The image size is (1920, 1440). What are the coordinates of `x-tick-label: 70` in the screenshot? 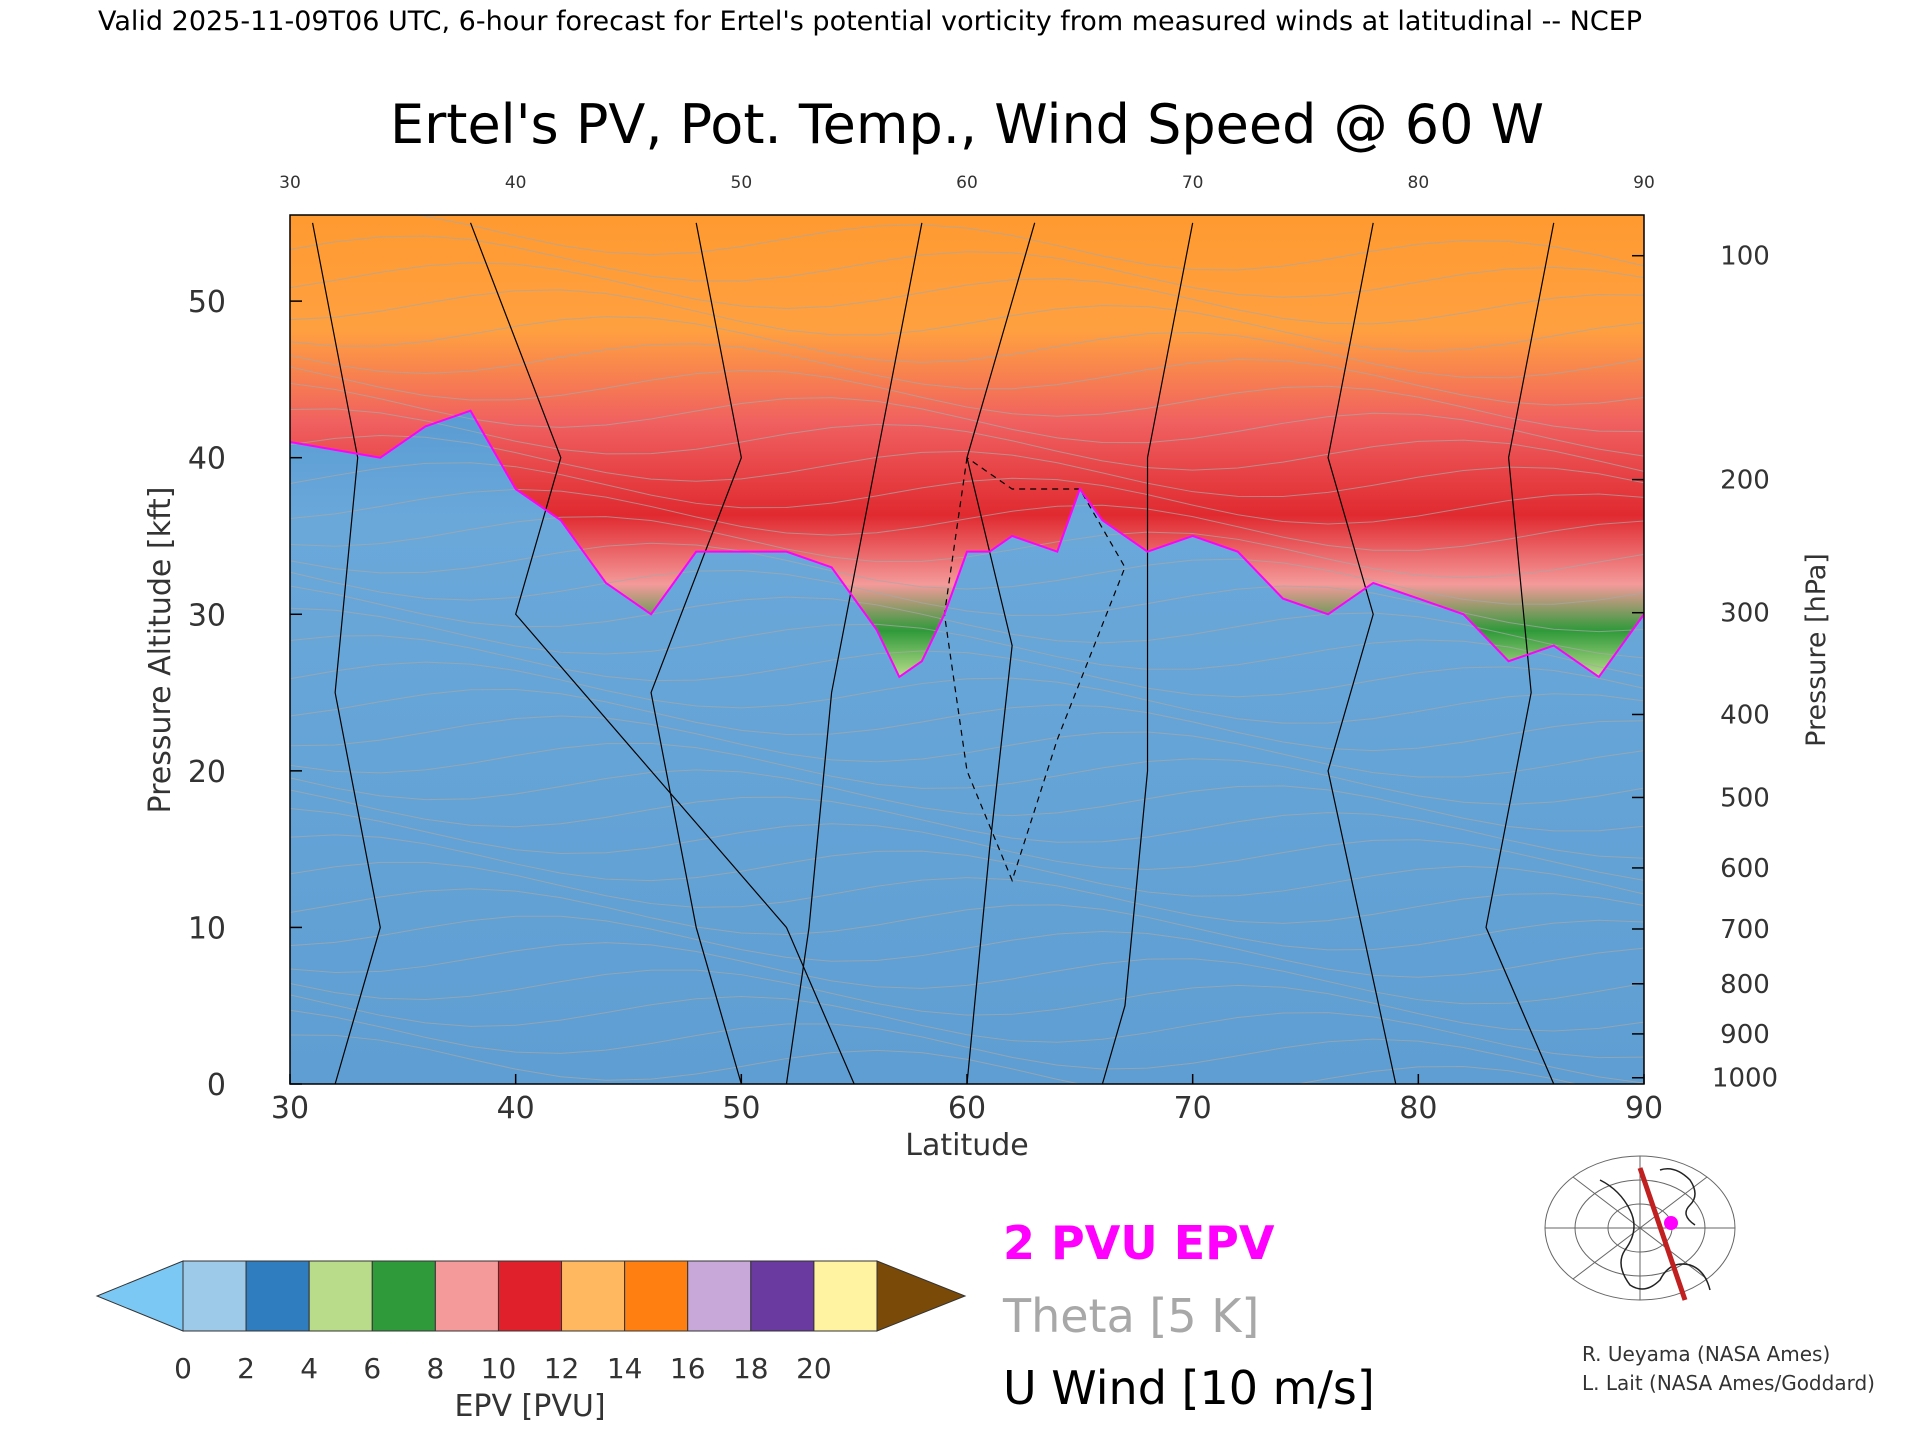 It's located at (1193, 1108).